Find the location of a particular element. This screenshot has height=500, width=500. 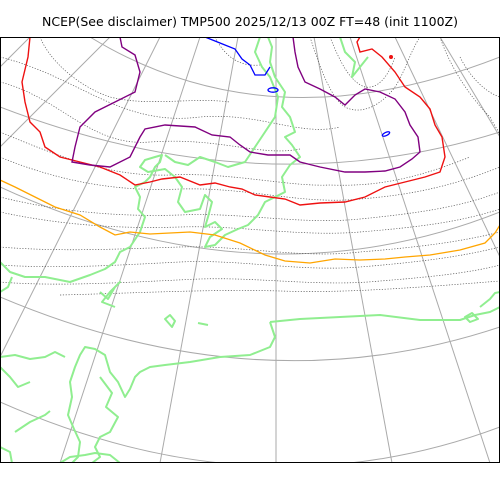

contour-red-spot is located at coordinates (391, 57).